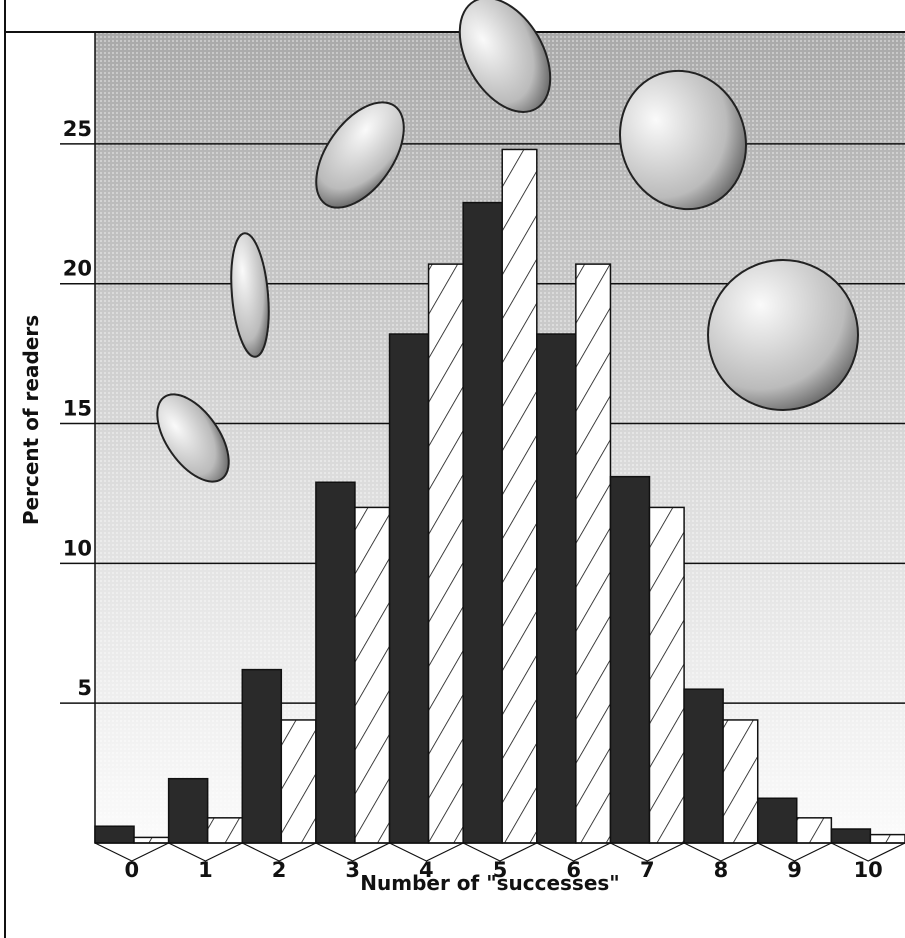 The height and width of the screenshot is (938, 905). I want to click on y-tick-label: 10, so click(77, 548).